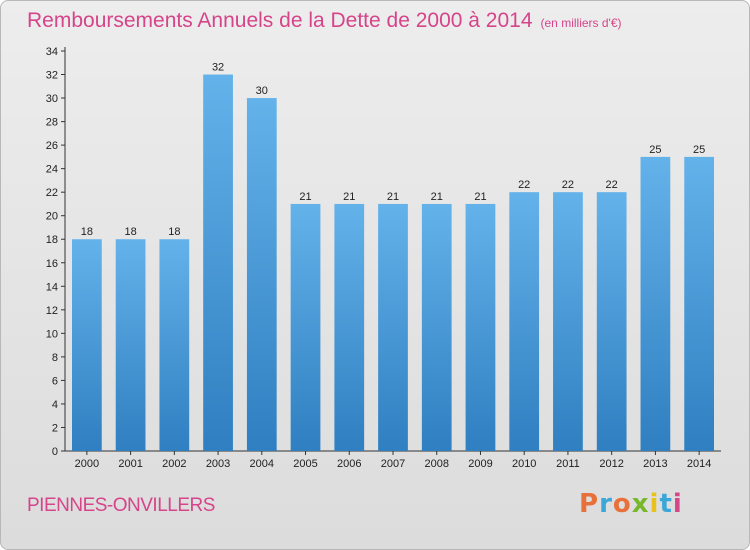 The height and width of the screenshot is (550, 750). Describe the element at coordinates (52, 123) in the screenshot. I see `y-tick-label: 28` at that location.